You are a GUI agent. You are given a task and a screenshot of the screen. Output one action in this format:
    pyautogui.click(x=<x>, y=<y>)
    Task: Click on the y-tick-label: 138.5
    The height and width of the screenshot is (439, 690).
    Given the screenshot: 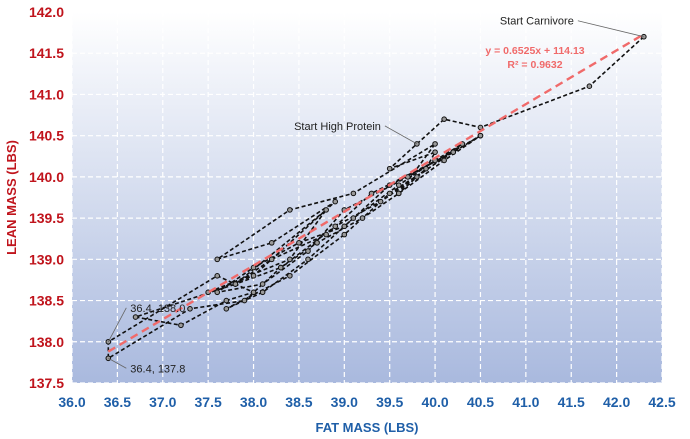 What is the action you would take?
    pyautogui.click(x=46, y=301)
    